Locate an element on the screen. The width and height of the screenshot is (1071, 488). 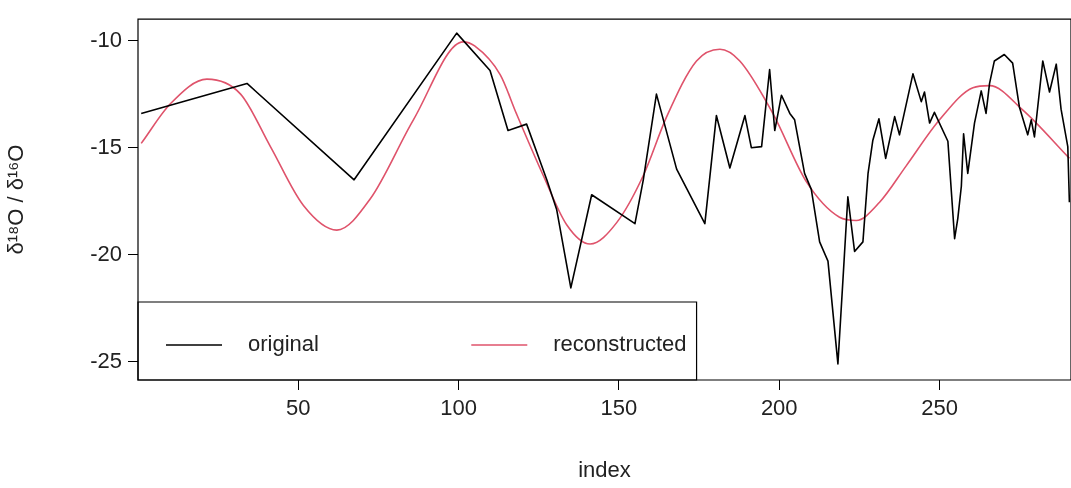
x-tick-label: 250 is located at coordinates (939, 408).